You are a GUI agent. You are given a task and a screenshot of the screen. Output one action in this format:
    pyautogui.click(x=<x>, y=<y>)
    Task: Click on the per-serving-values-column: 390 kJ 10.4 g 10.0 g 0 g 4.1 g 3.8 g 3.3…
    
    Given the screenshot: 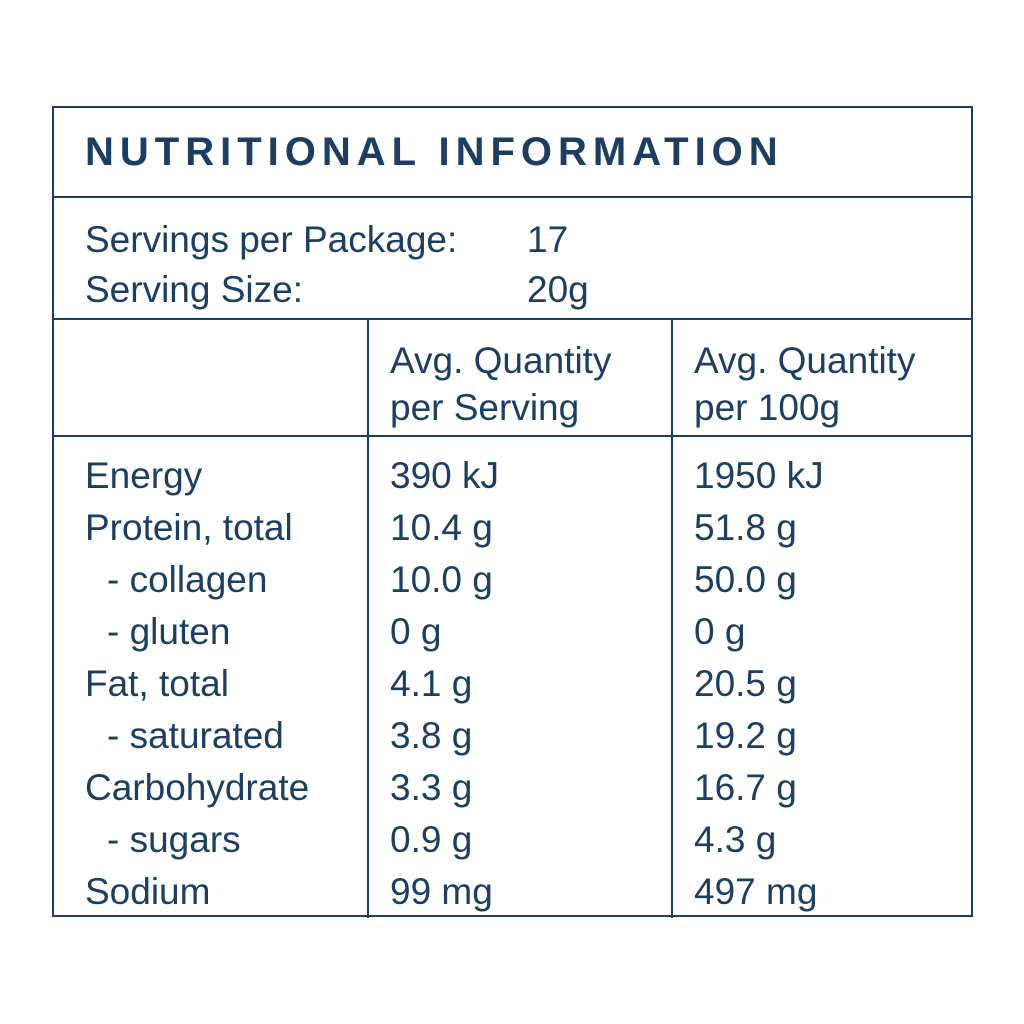 What is the action you would take?
    pyautogui.click(x=519, y=677)
    